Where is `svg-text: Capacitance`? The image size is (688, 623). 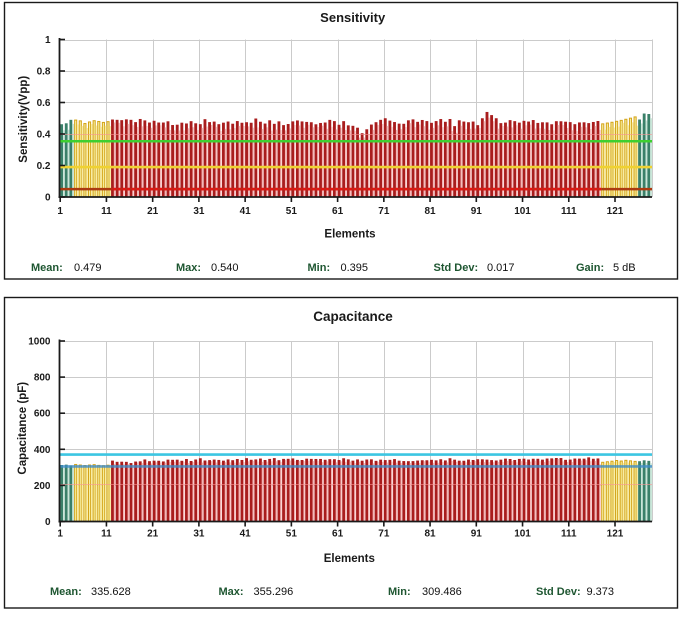 svg-text: Capacitance is located at coordinates (353, 316).